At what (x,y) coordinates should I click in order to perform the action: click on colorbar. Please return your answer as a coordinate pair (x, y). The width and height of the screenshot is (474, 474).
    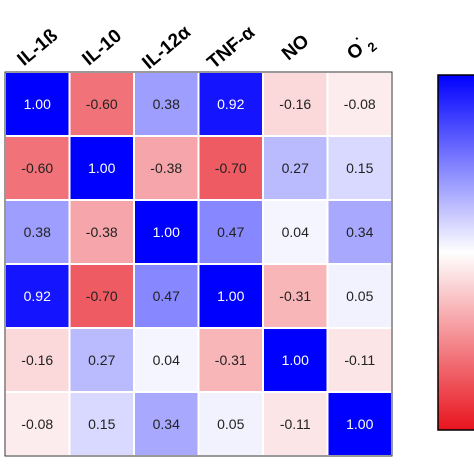
    Looking at the image, I should click on (455, 252).